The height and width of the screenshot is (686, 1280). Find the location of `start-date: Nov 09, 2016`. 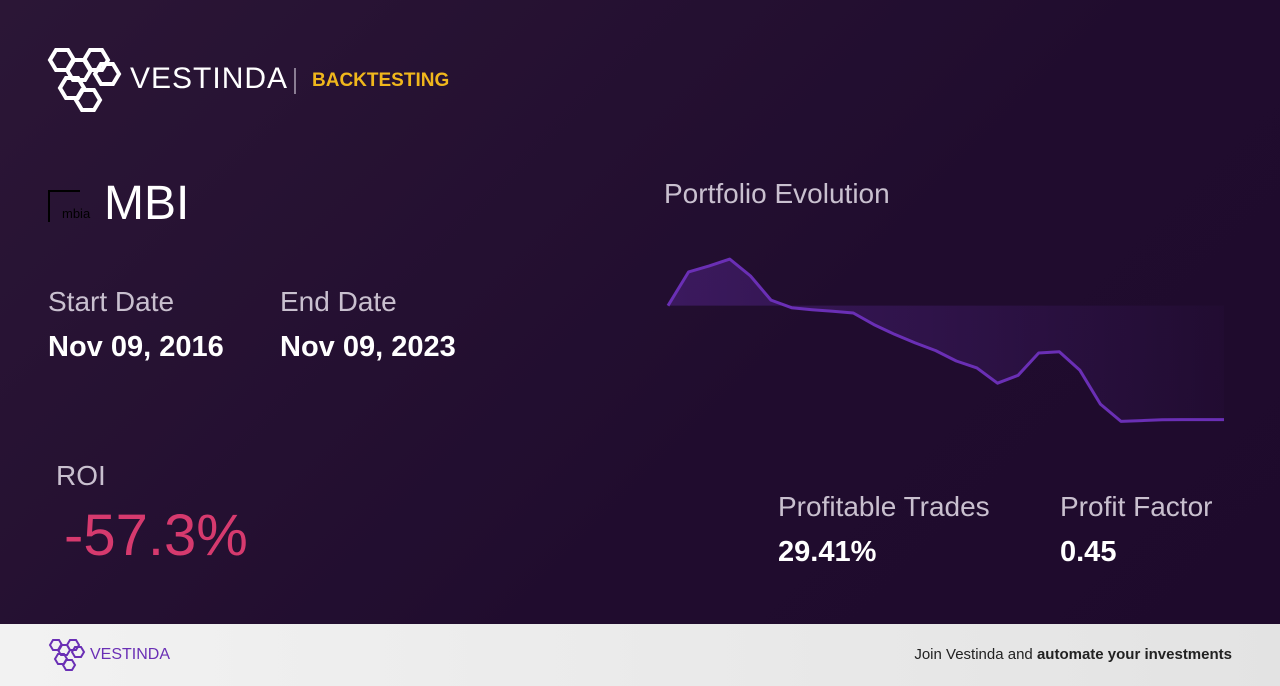

start-date: Nov 09, 2016 is located at coordinates (136, 347).